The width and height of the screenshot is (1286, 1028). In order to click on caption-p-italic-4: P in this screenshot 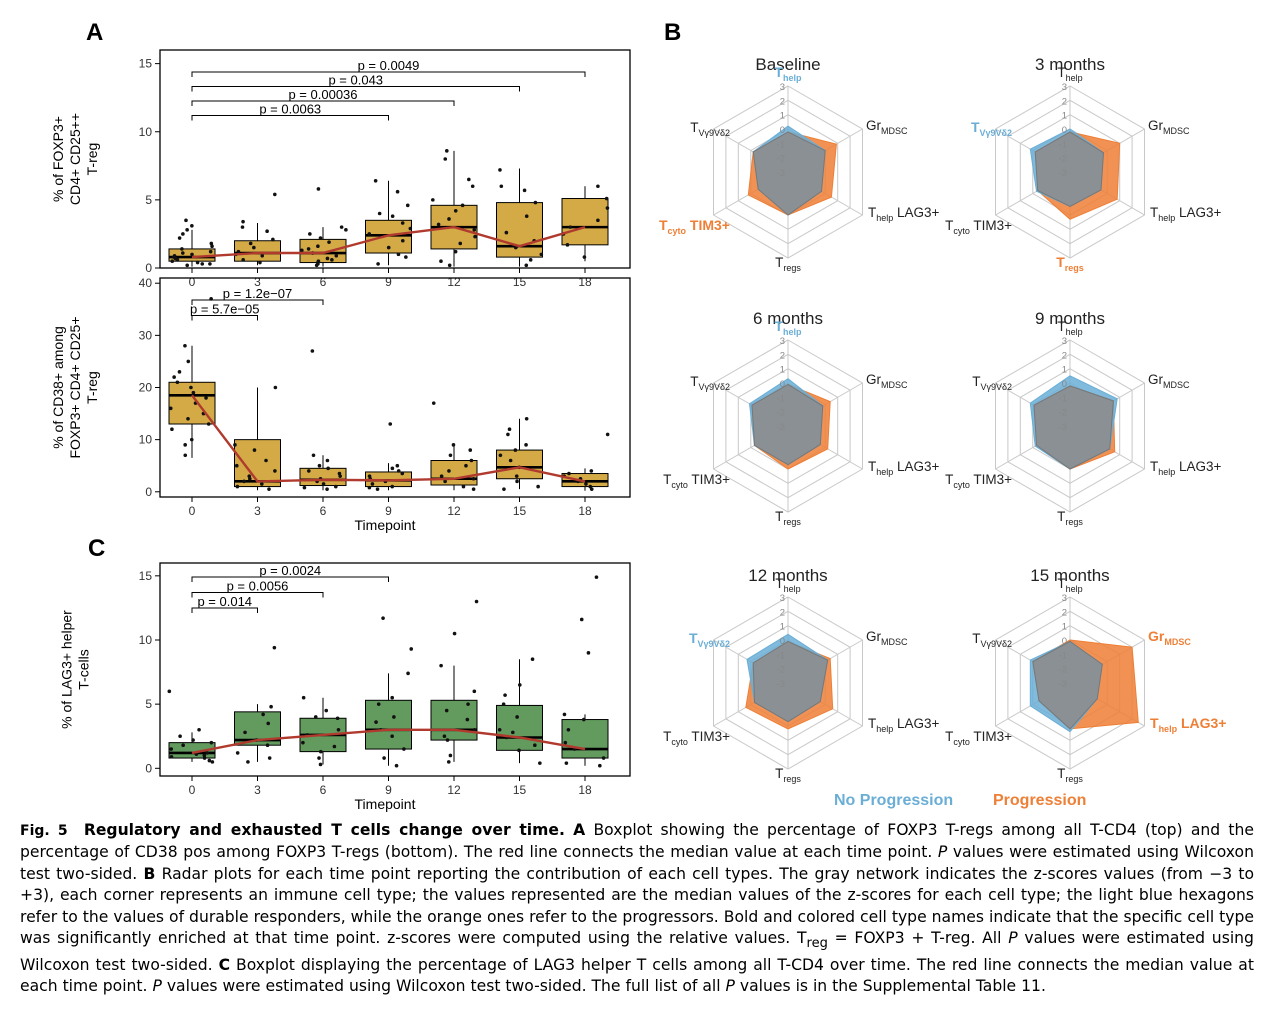, I will do `click(730, 985)`.